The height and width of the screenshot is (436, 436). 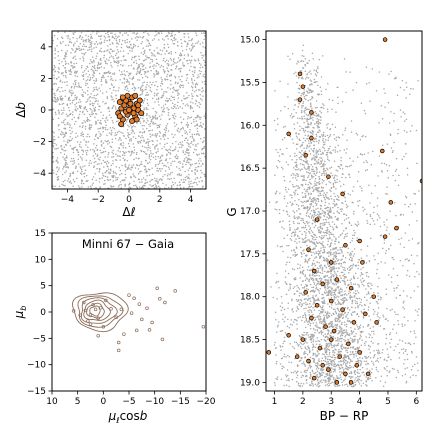 What do you see at coordinates (98, 318) in the screenshot?
I see `pm-point` at bounding box center [98, 318].